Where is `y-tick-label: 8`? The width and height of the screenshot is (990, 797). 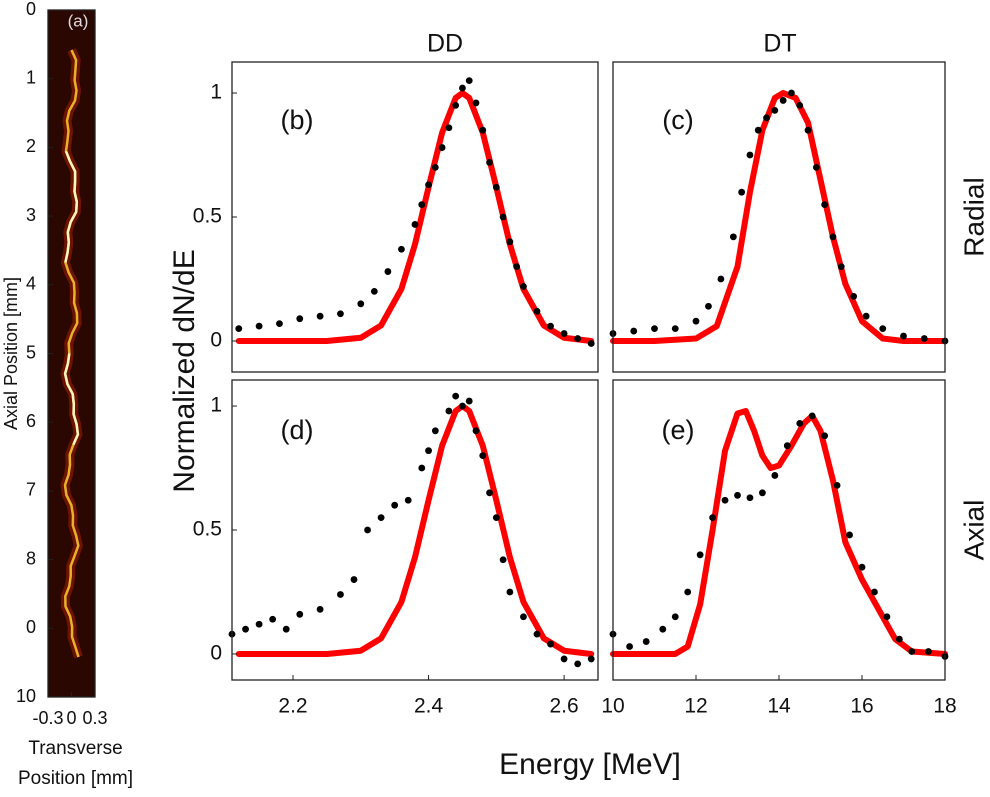 y-tick-label: 8 is located at coordinates (31, 558).